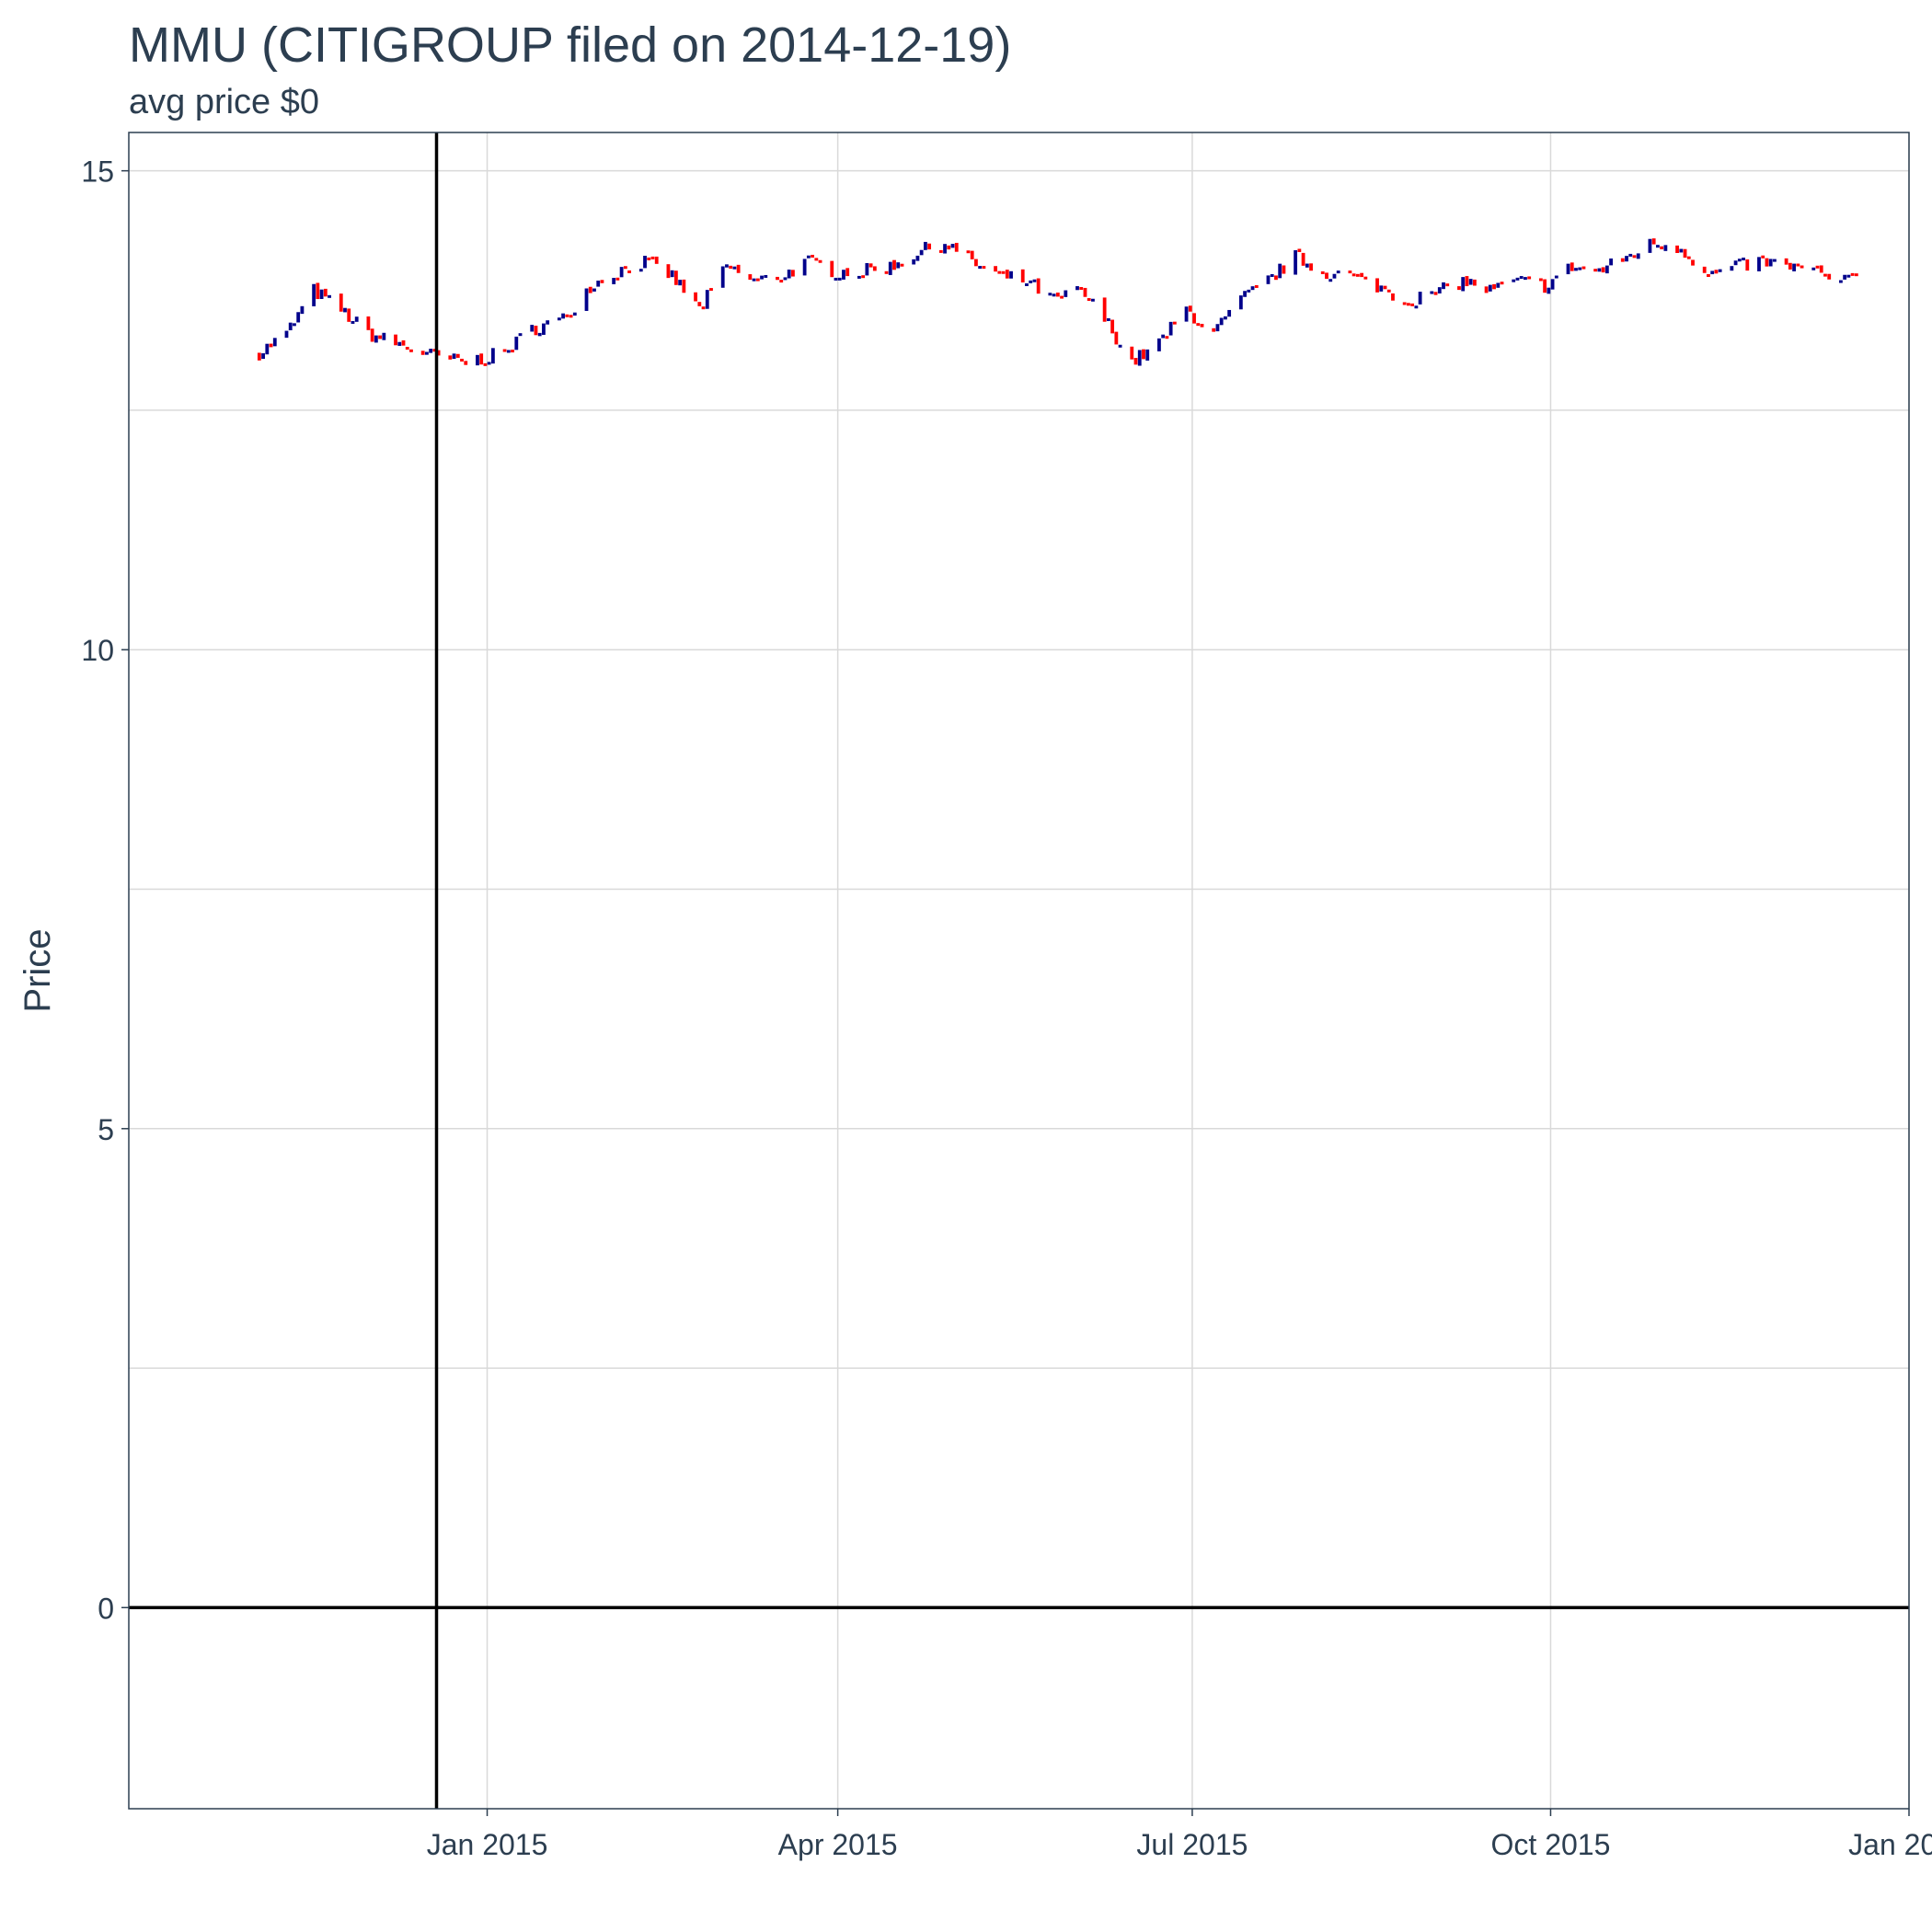 This screenshot has width=1932, height=1932. Describe the element at coordinates (106, 1129) in the screenshot. I see `y-tick-label: 5` at that location.